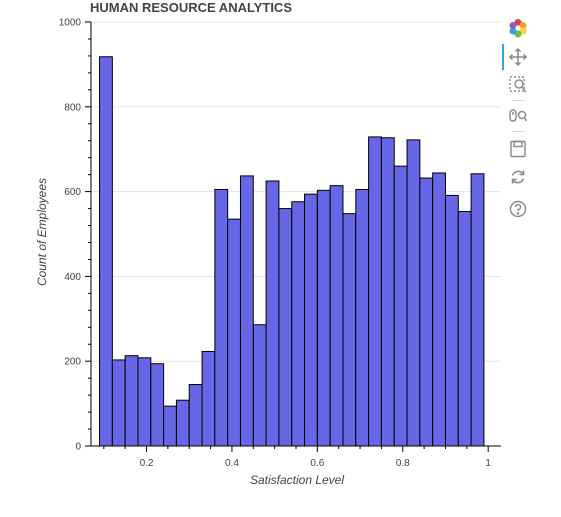 The height and width of the screenshot is (517, 561). What do you see at coordinates (518, 177) in the screenshot?
I see `reset-icon` at bounding box center [518, 177].